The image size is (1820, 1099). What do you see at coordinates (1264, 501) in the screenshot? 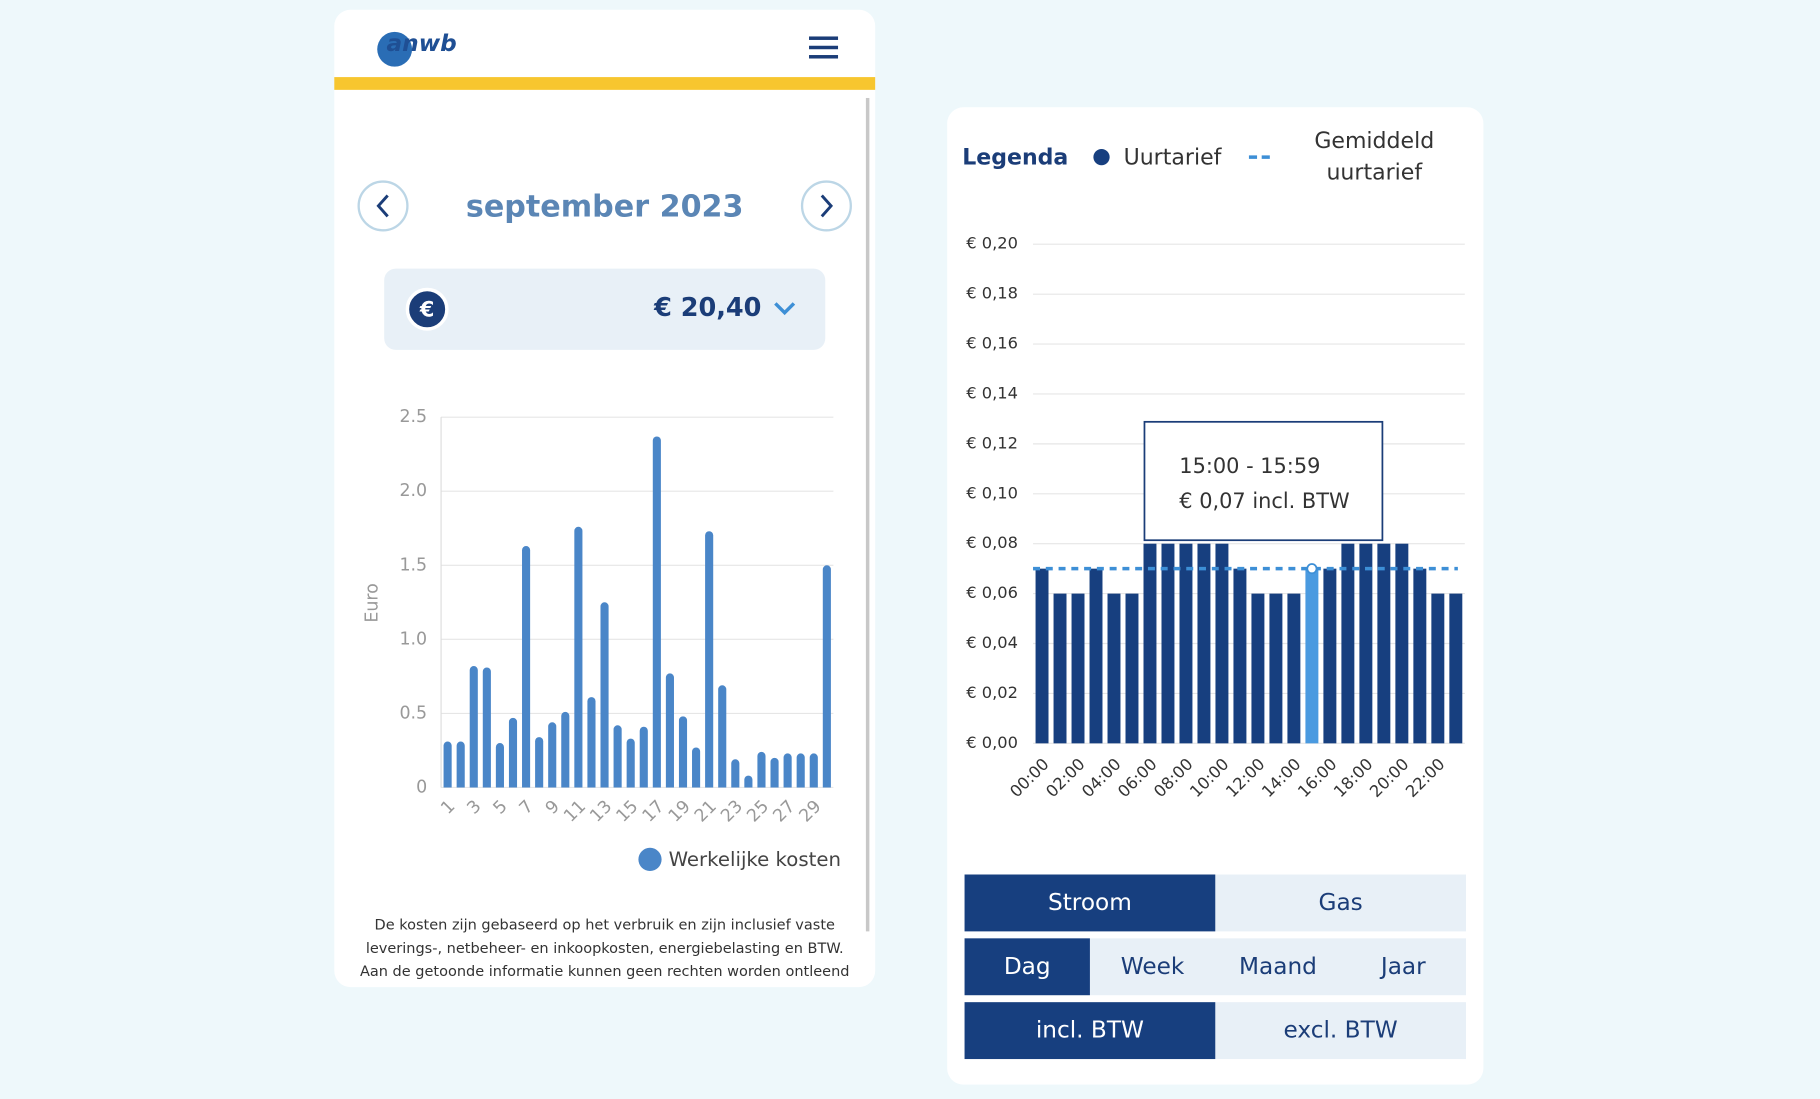
I see `tooltip-line: € 0,07 incl. BTW` at bounding box center [1264, 501].